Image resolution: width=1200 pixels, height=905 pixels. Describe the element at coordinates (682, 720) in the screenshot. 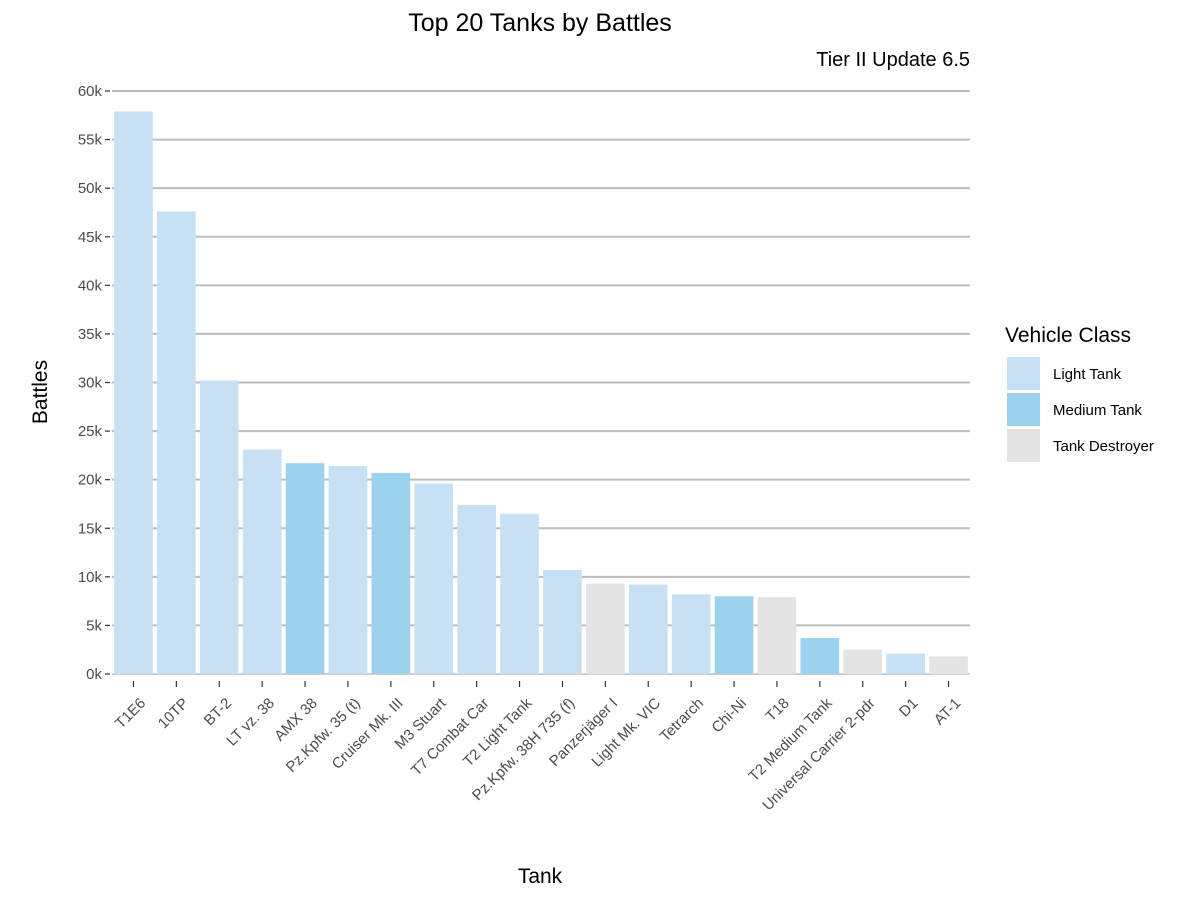

I see `x-tick-label: Tetrarch` at that location.